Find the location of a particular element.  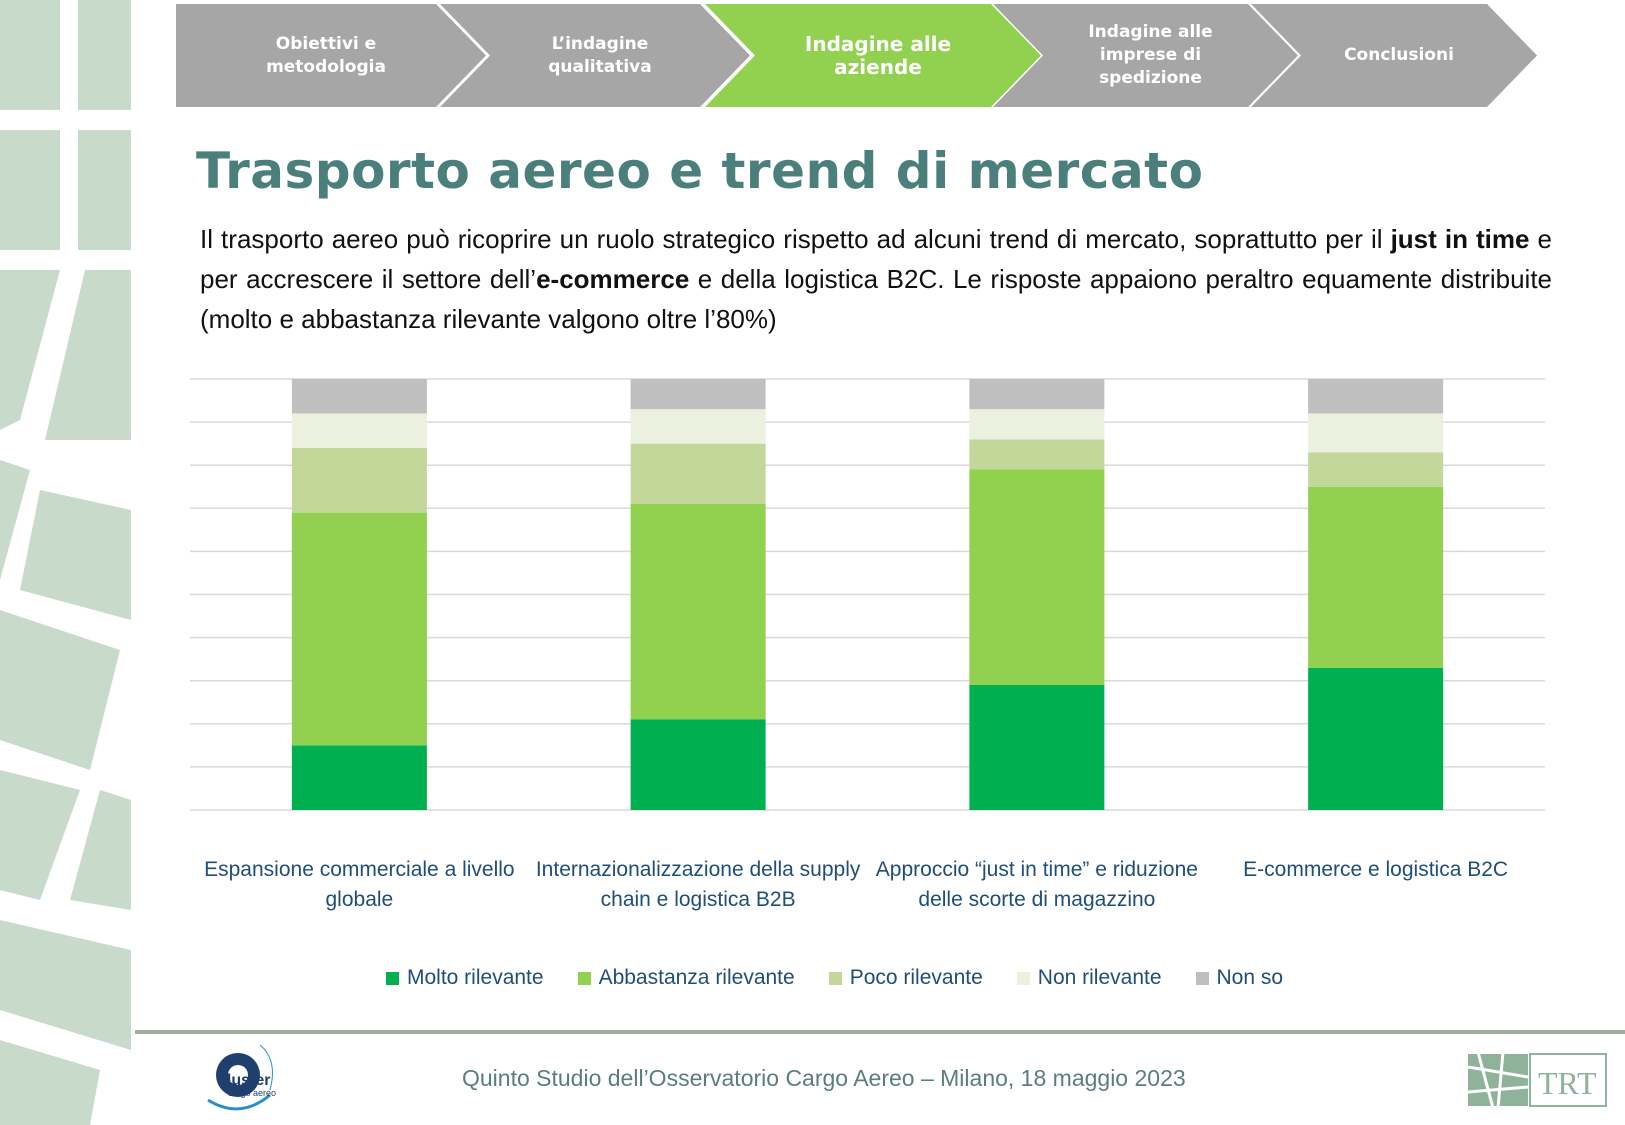

legend-item: Non so is located at coordinates (1239, 978).